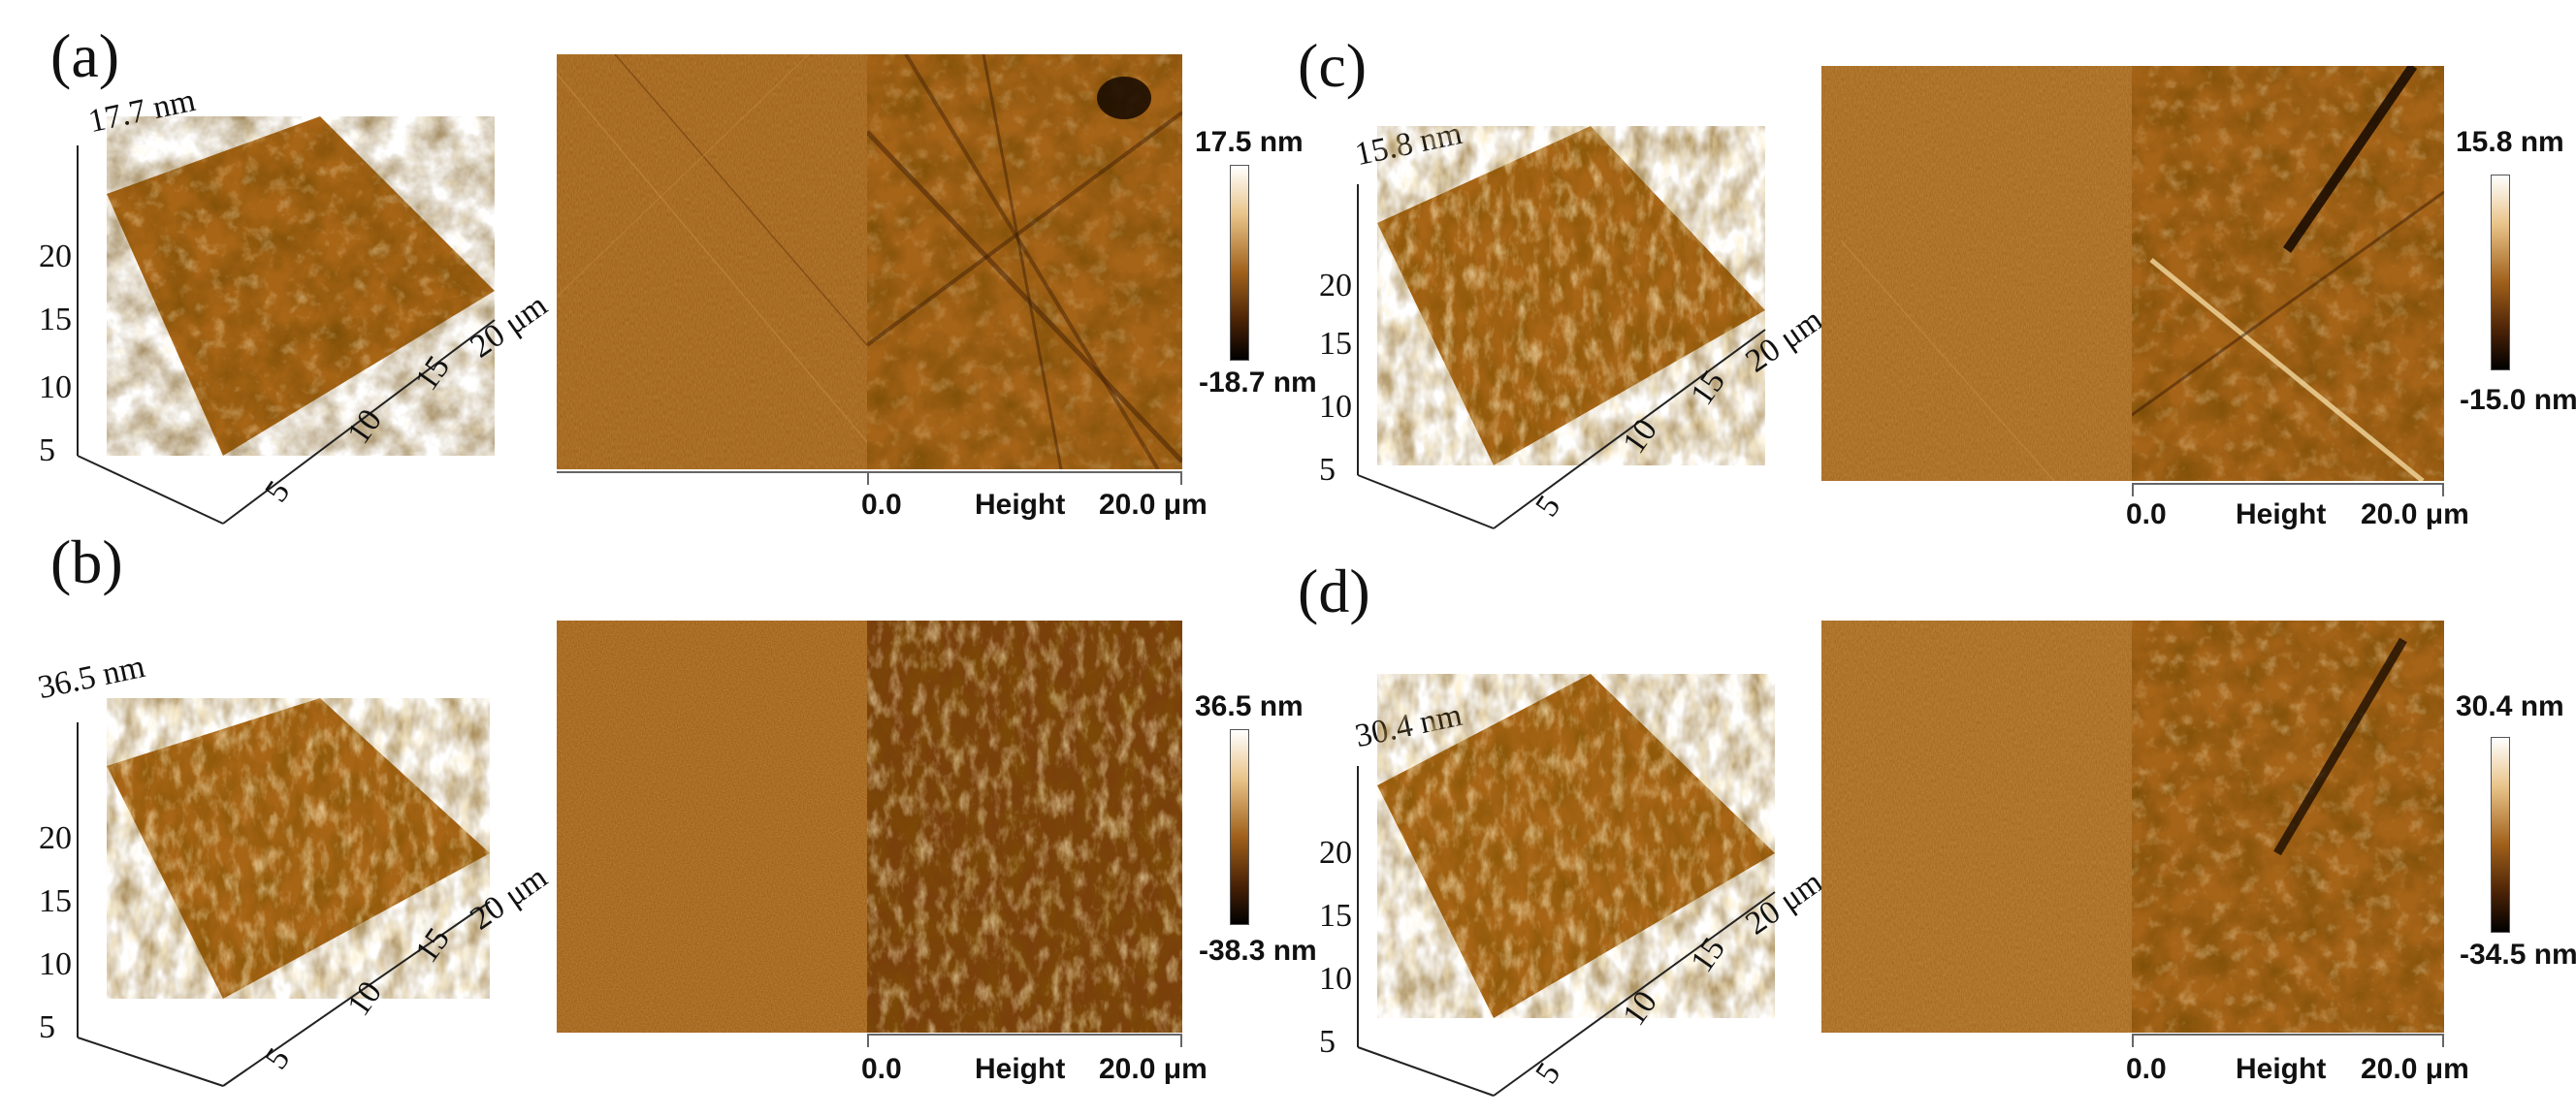  What do you see at coordinates (1335, 853) in the screenshot?
I see `tick-y-20-d: 20` at bounding box center [1335, 853].